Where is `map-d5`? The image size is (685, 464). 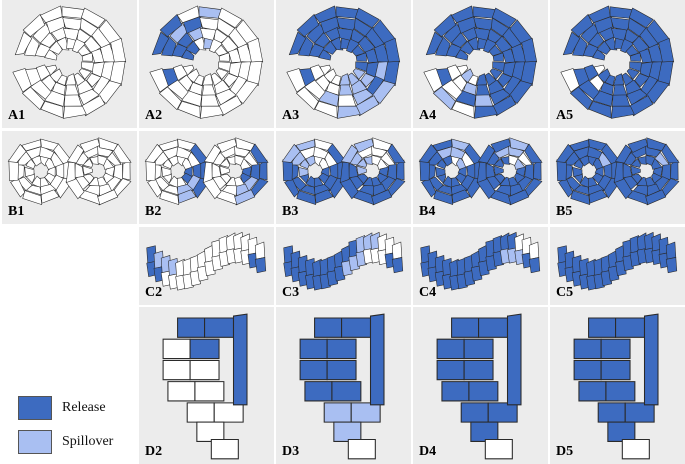
map-d5 is located at coordinates (617, 385).